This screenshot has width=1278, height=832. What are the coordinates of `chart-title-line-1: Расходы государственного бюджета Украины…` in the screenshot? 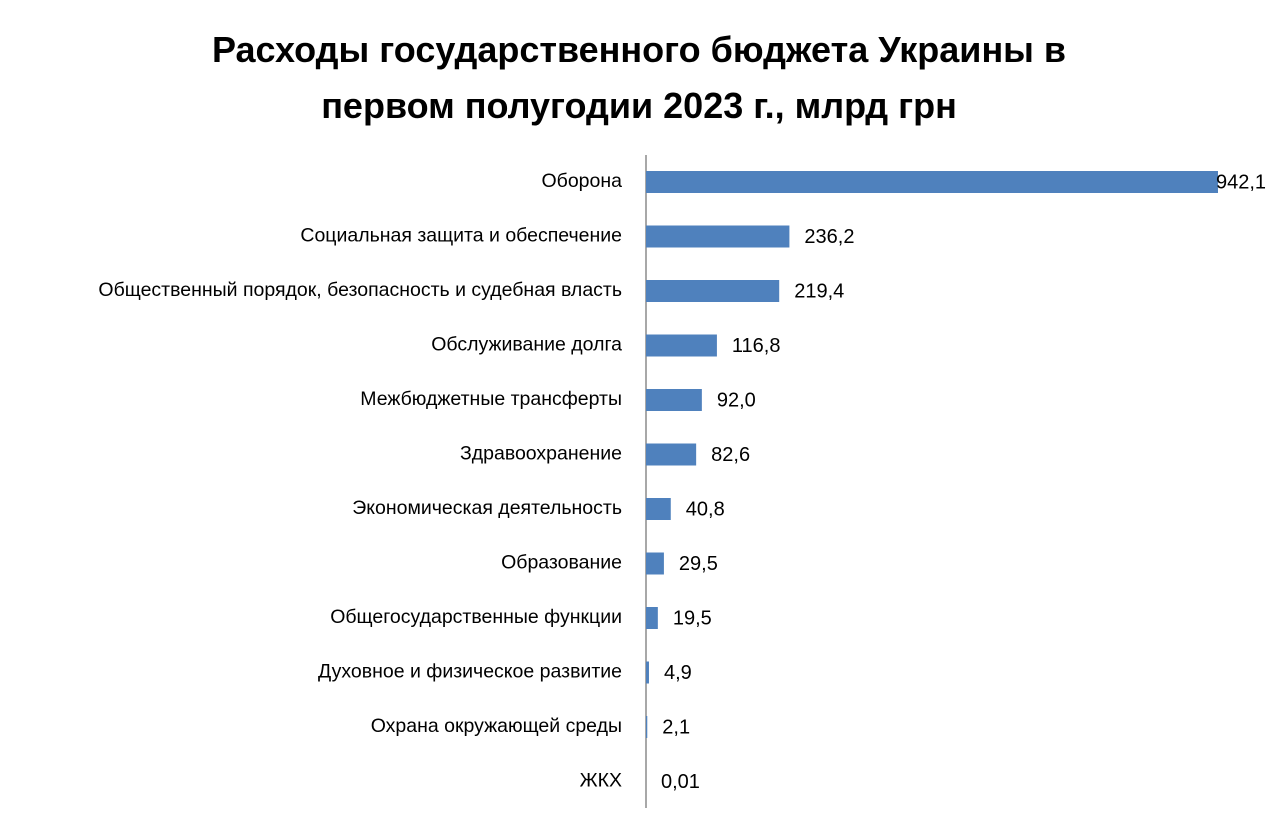 It's located at (639, 49).